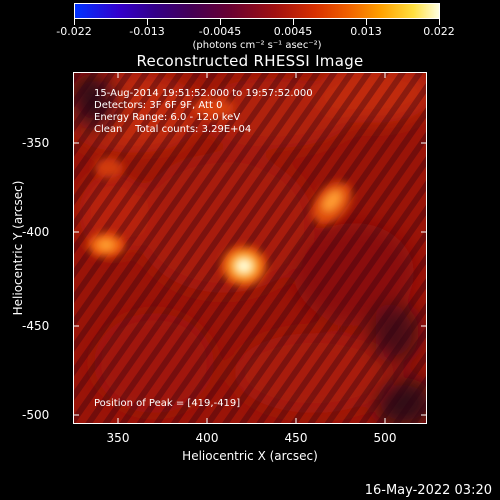 This screenshot has width=500, height=500. I want to click on detectors: Detectors: 3F 6F 9F, Att 0, so click(158, 105).